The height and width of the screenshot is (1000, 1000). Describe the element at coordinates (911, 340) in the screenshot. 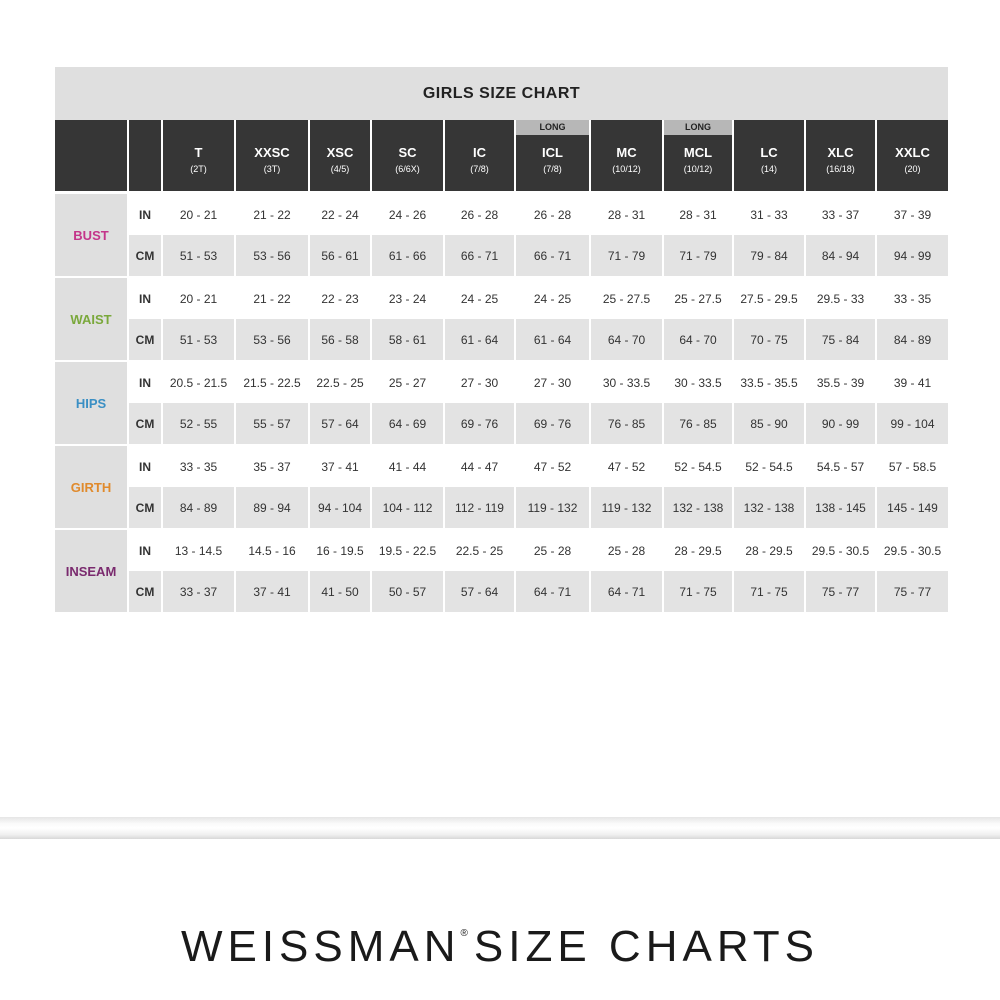

I see `table-cell: 84 - 89` at that location.